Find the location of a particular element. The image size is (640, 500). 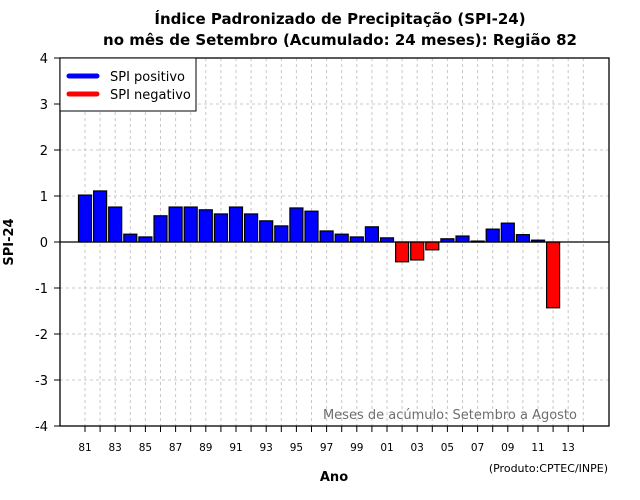

x-tick-label: 97 is located at coordinates (326, 448).